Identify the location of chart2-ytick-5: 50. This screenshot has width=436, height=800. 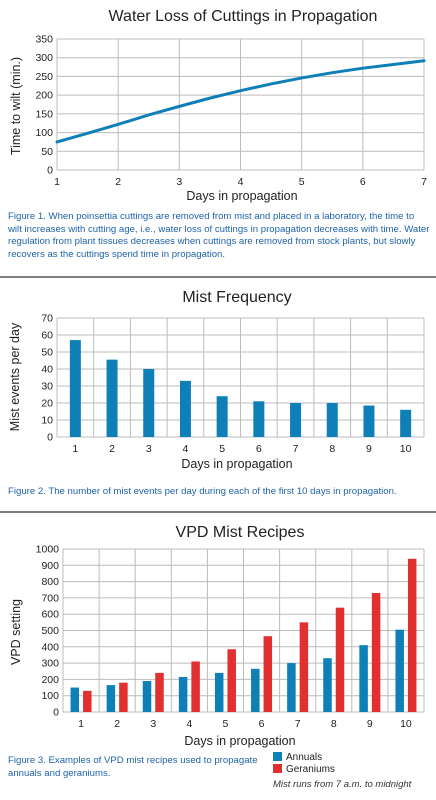
(47, 353).